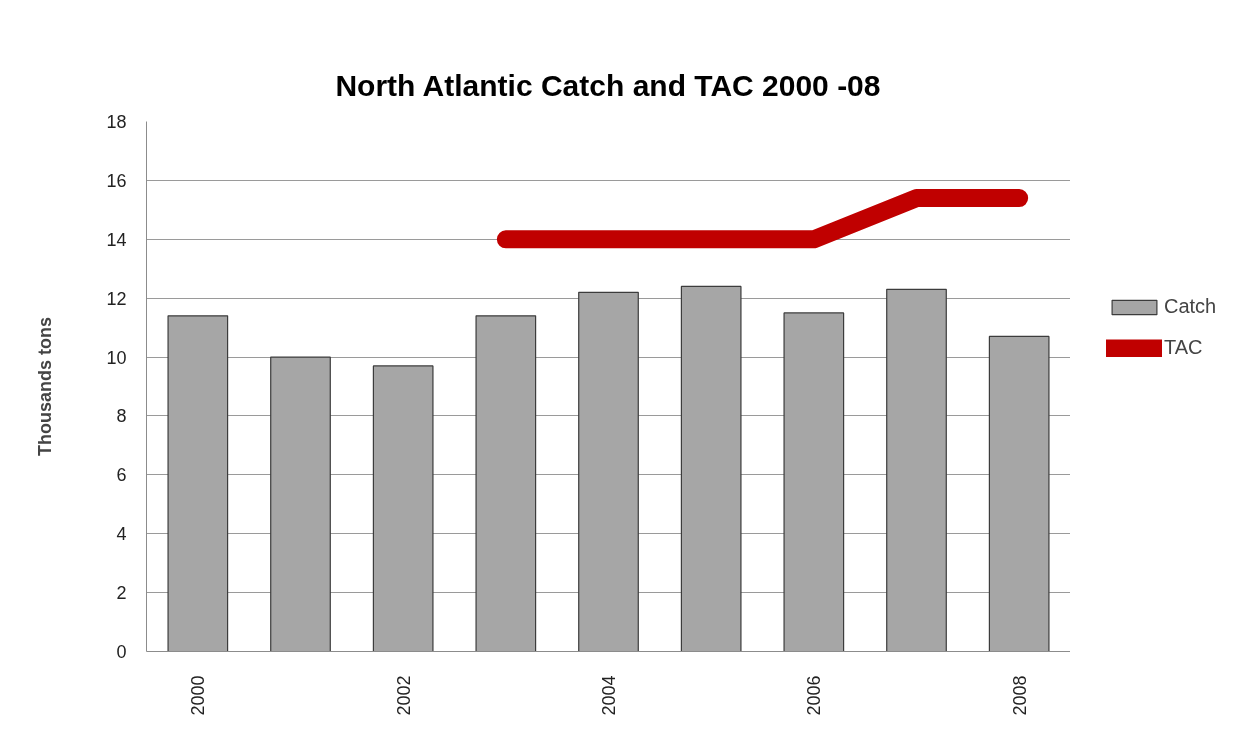 The height and width of the screenshot is (753, 1246). What do you see at coordinates (121, 416) in the screenshot?
I see `y-tick-label: 8` at bounding box center [121, 416].